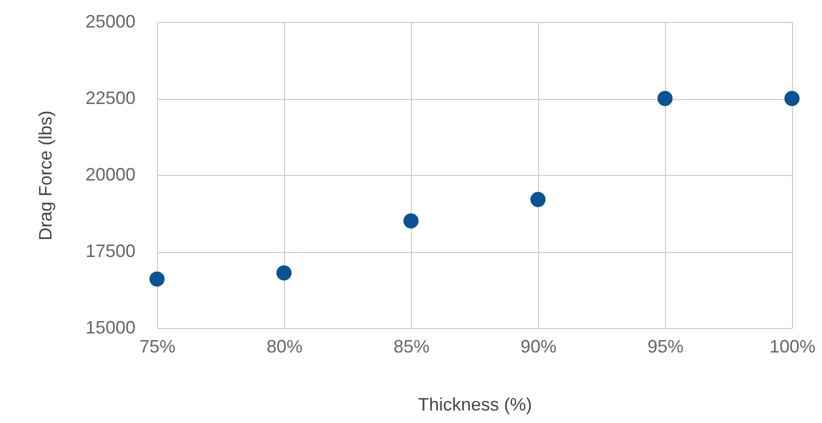 This screenshot has width=822, height=423. I want to click on x-tick-label: 90%, so click(538, 346).